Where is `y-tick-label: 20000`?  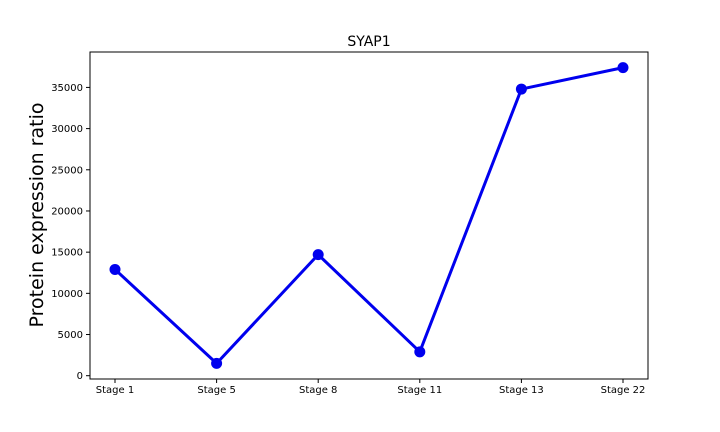
y-tick-label: 20000 is located at coordinates (67, 211).